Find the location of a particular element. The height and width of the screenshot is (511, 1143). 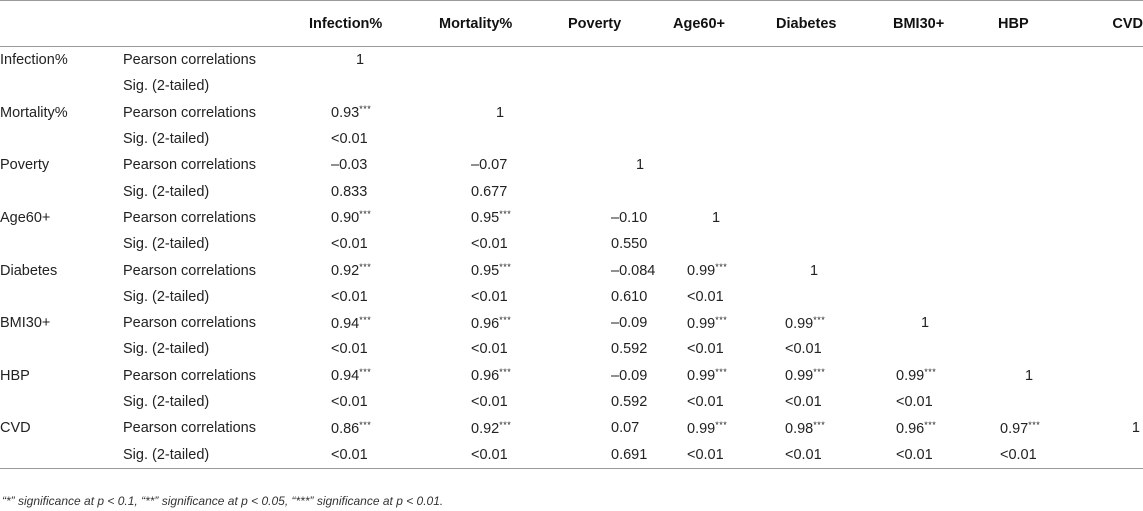

table-row: Sig. (2-tailed) 0.833 0.677 is located at coordinates (571, 191).